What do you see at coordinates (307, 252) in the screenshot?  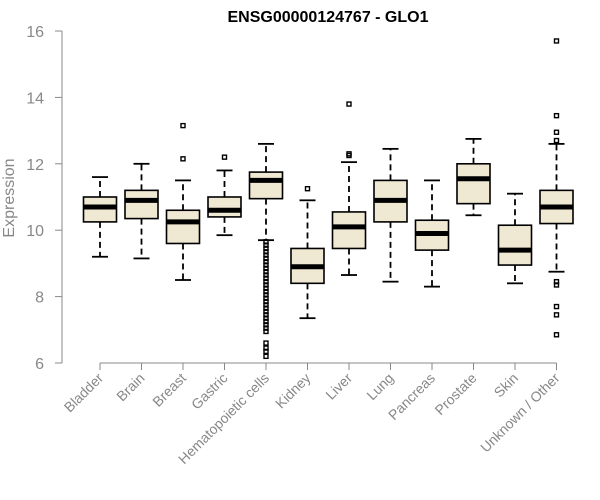 I see `box-kidney` at bounding box center [307, 252].